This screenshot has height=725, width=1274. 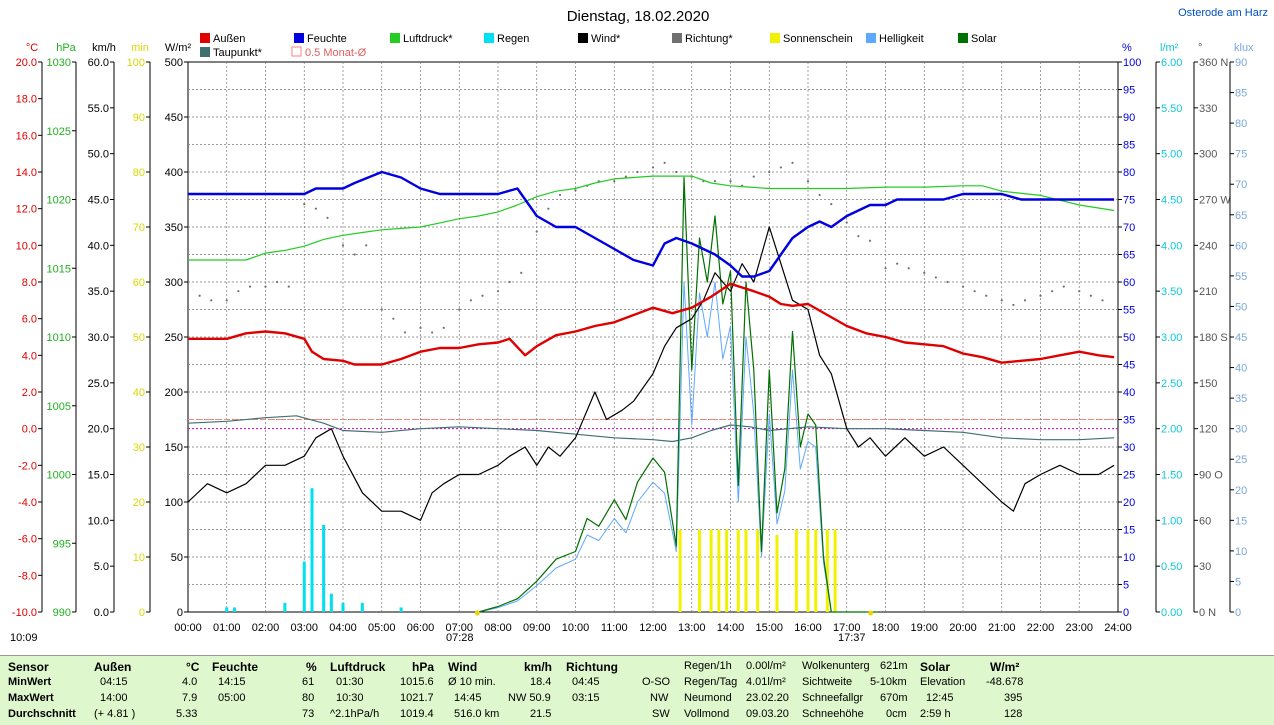 I want to click on wind-avg-distance: 516.0 km, so click(x=477, y=714).